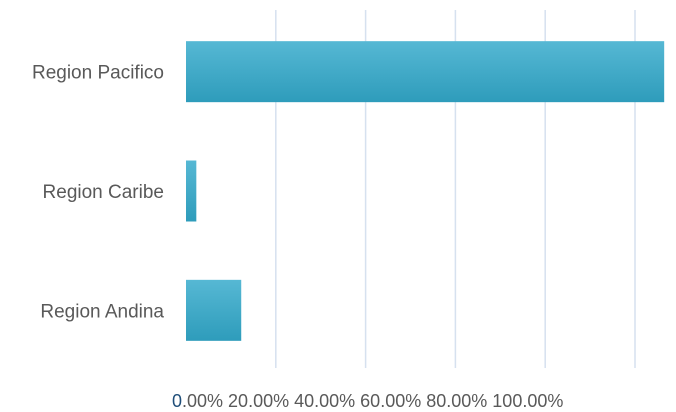 The height and width of the screenshot is (412, 676). I want to click on tick-label-1: 20.00%, so click(256, 401).